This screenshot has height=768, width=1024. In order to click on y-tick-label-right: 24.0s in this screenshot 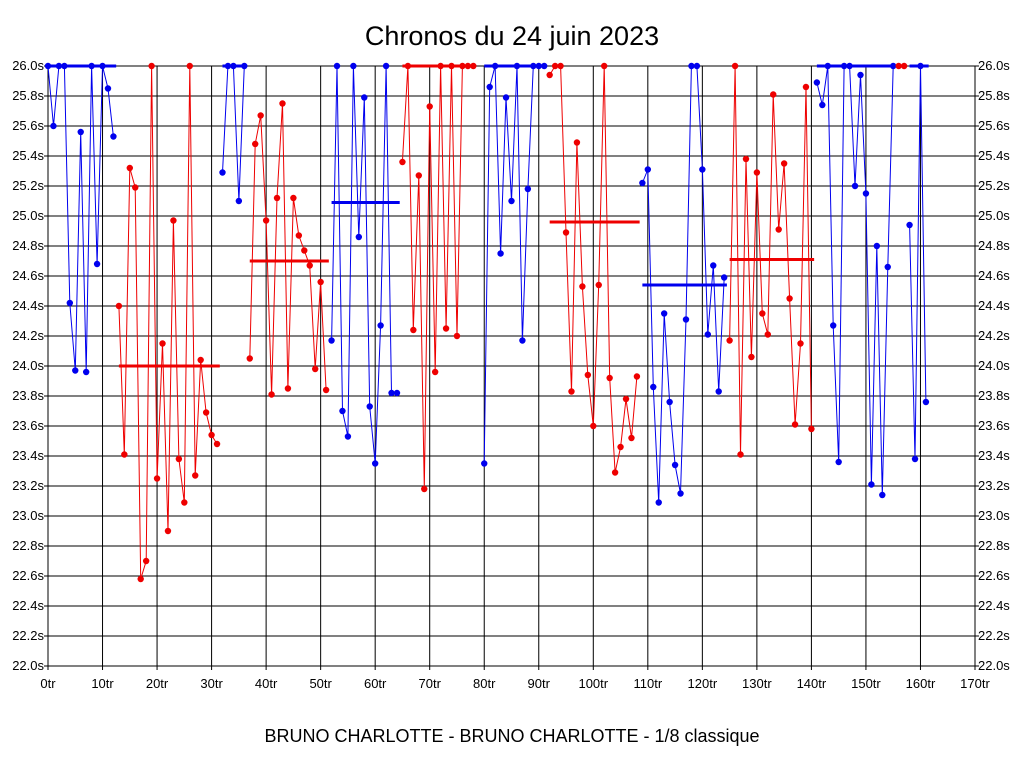, I will do `click(994, 365)`.